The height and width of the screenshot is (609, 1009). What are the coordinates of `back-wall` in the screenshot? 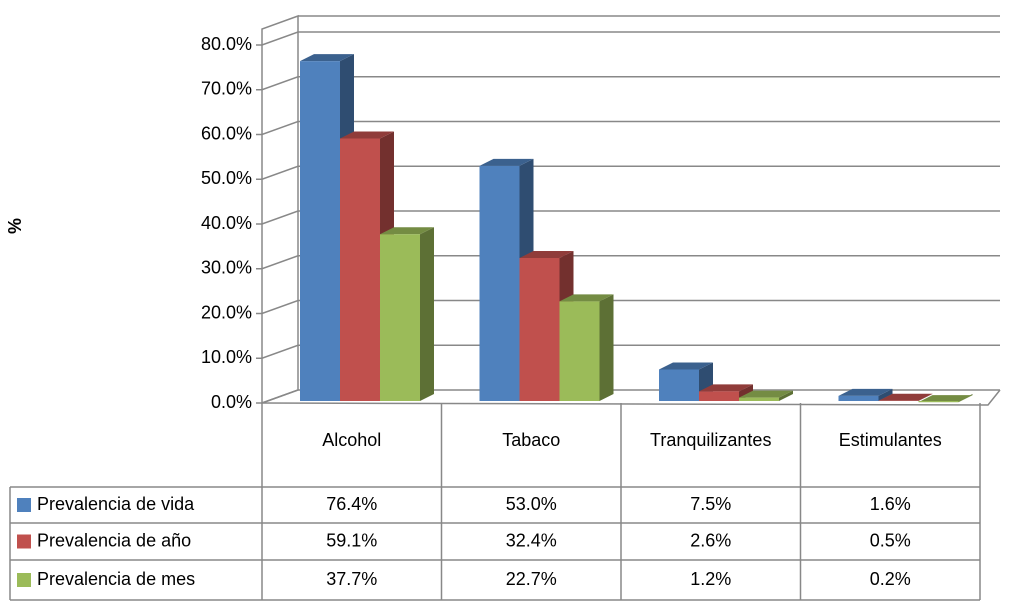 It's located at (280, 209).